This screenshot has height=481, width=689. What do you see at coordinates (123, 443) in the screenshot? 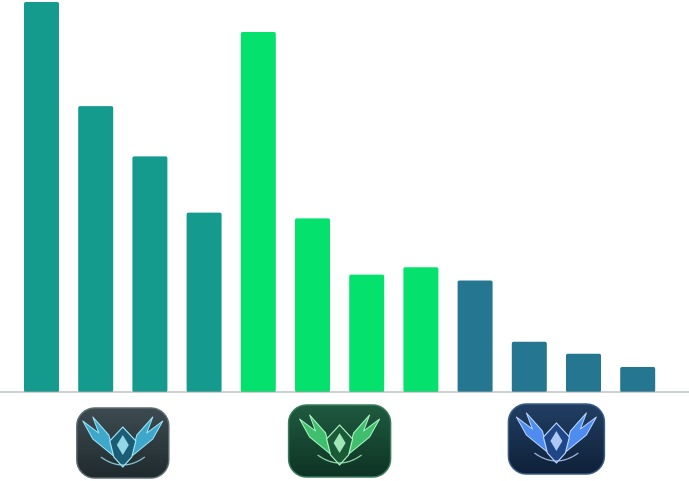
I see `diamond-rank-emblem-icon` at bounding box center [123, 443].